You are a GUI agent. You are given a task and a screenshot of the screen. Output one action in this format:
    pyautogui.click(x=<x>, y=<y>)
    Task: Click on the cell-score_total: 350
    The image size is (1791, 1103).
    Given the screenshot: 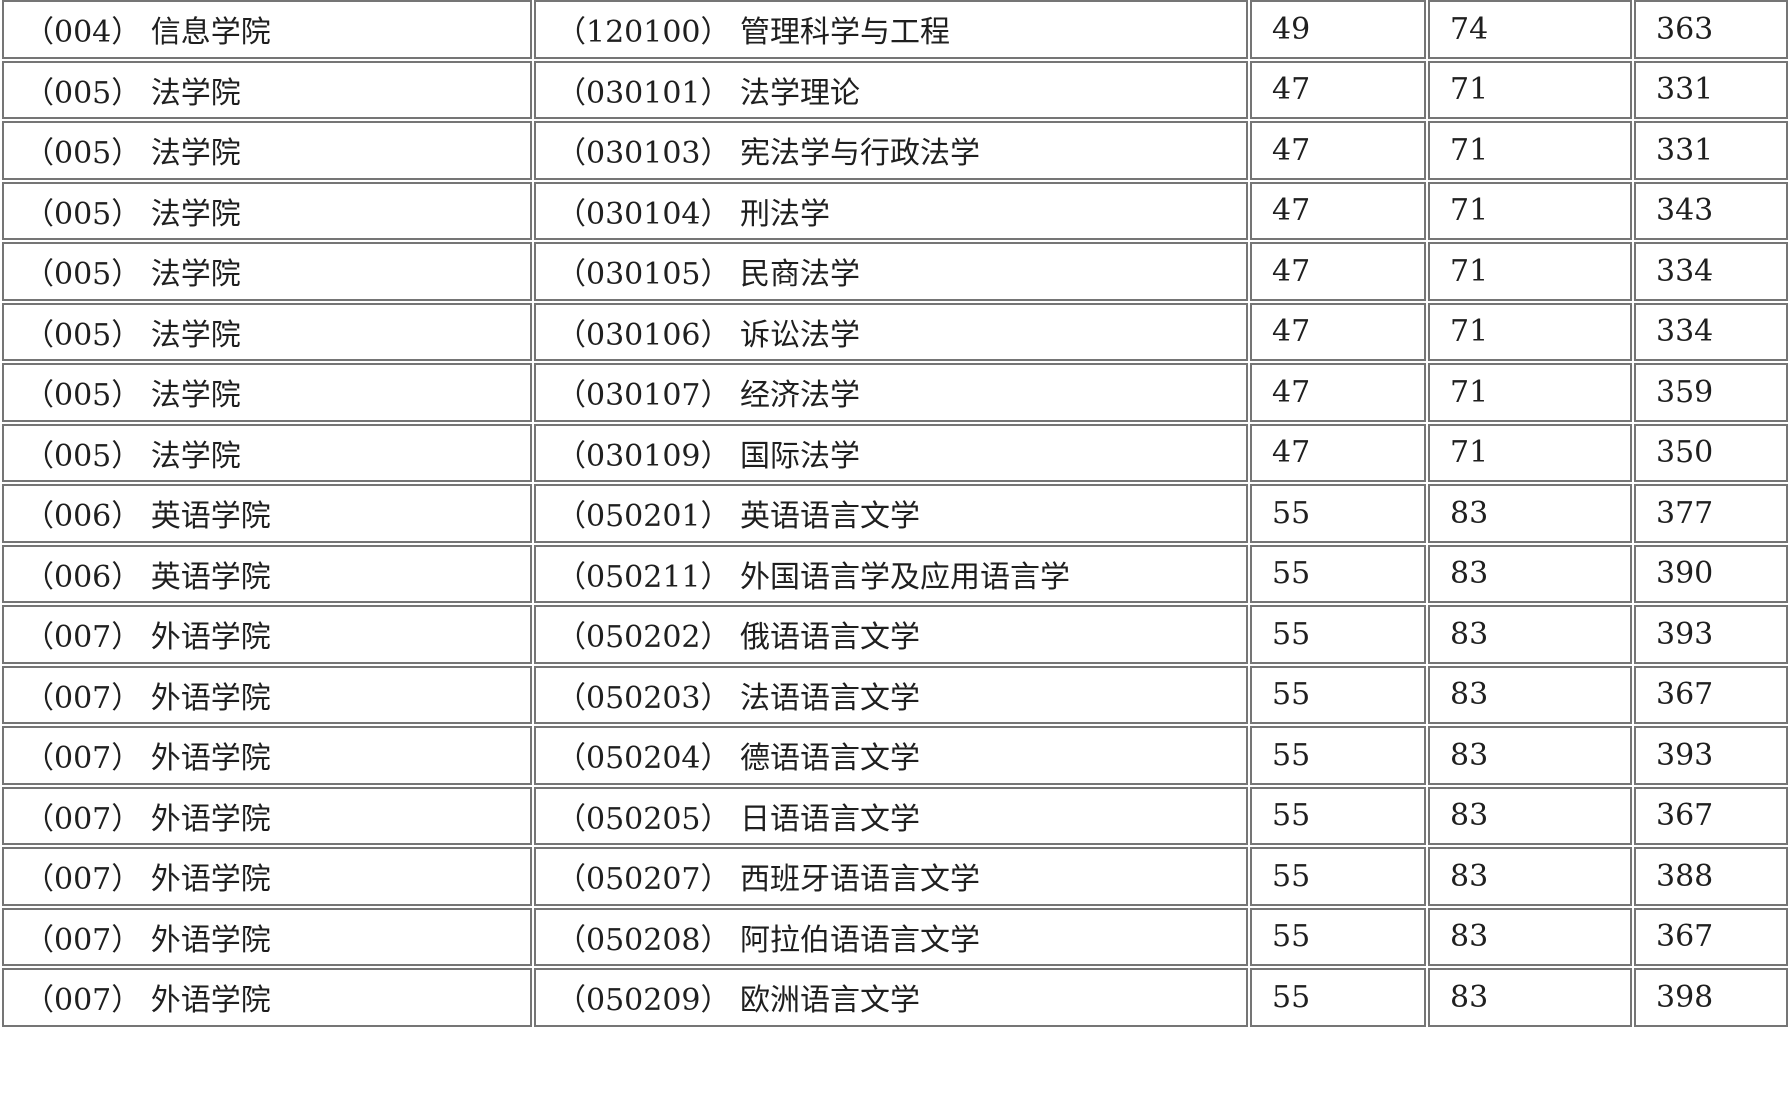 What is the action you would take?
    pyautogui.click(x=1711, y=452)
    